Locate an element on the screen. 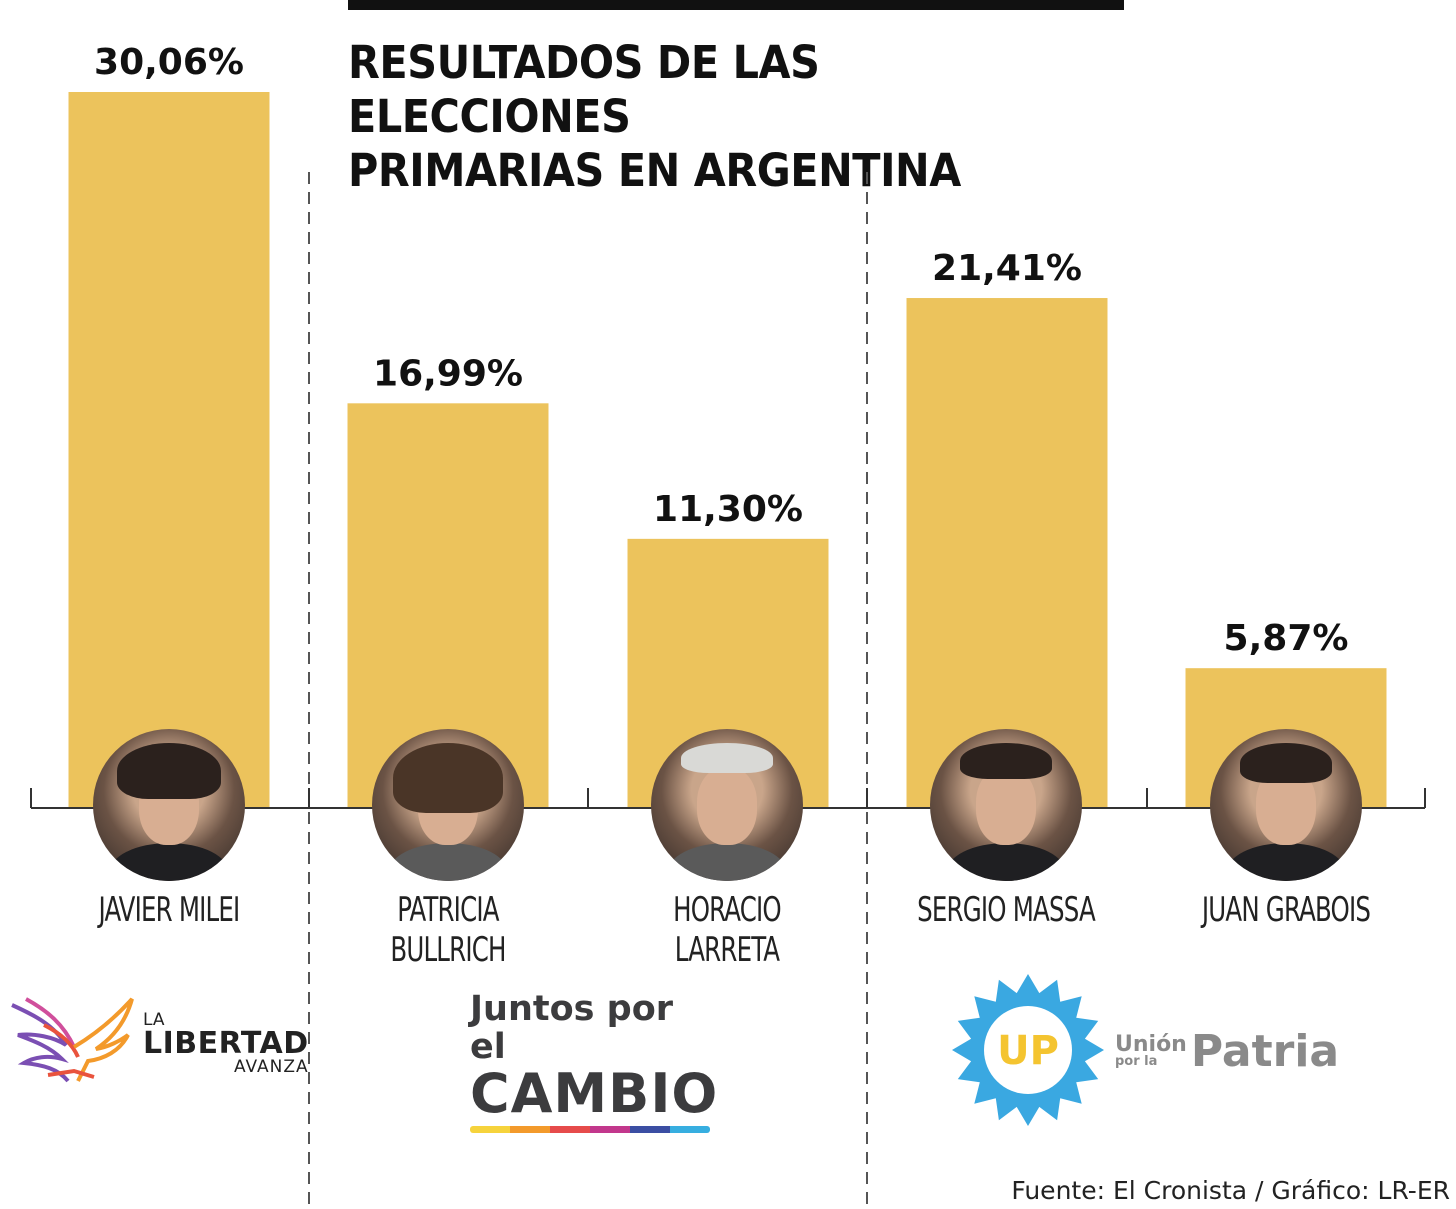  up-badge-text: UP is located at coordinates (1028, 1051).